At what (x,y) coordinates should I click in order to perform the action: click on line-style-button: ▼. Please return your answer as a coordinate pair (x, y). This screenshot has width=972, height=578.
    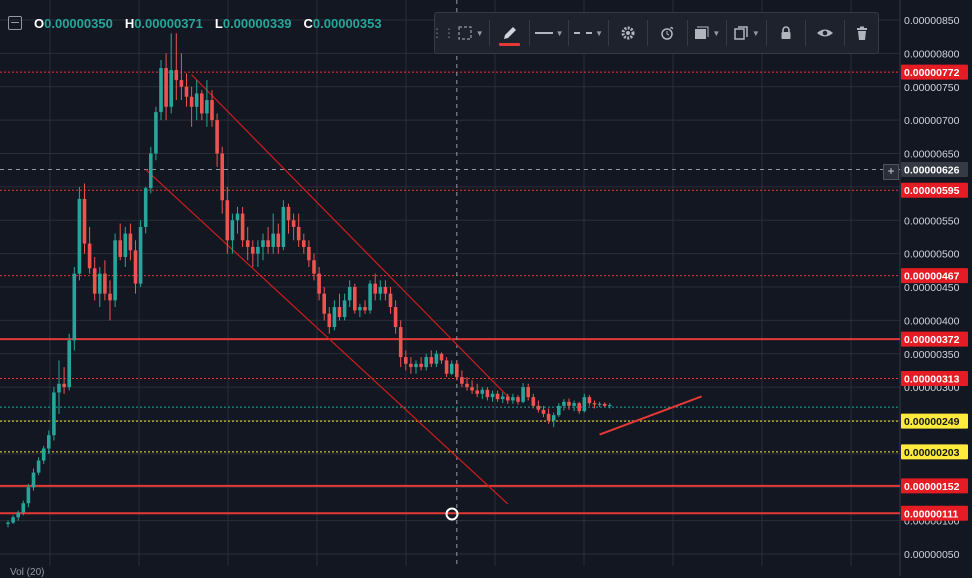
    Looking at the image, I should click on (588, 33).